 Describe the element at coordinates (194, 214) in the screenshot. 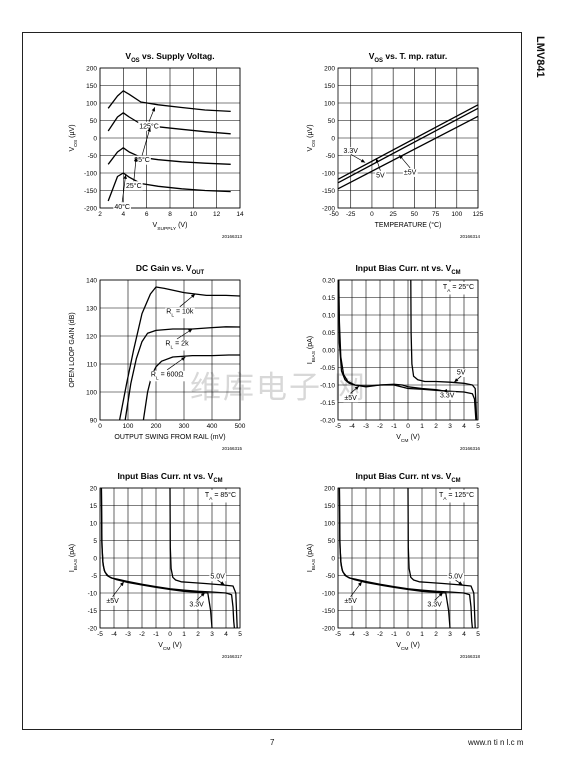

I see `x-tick-label: 10` at that location.